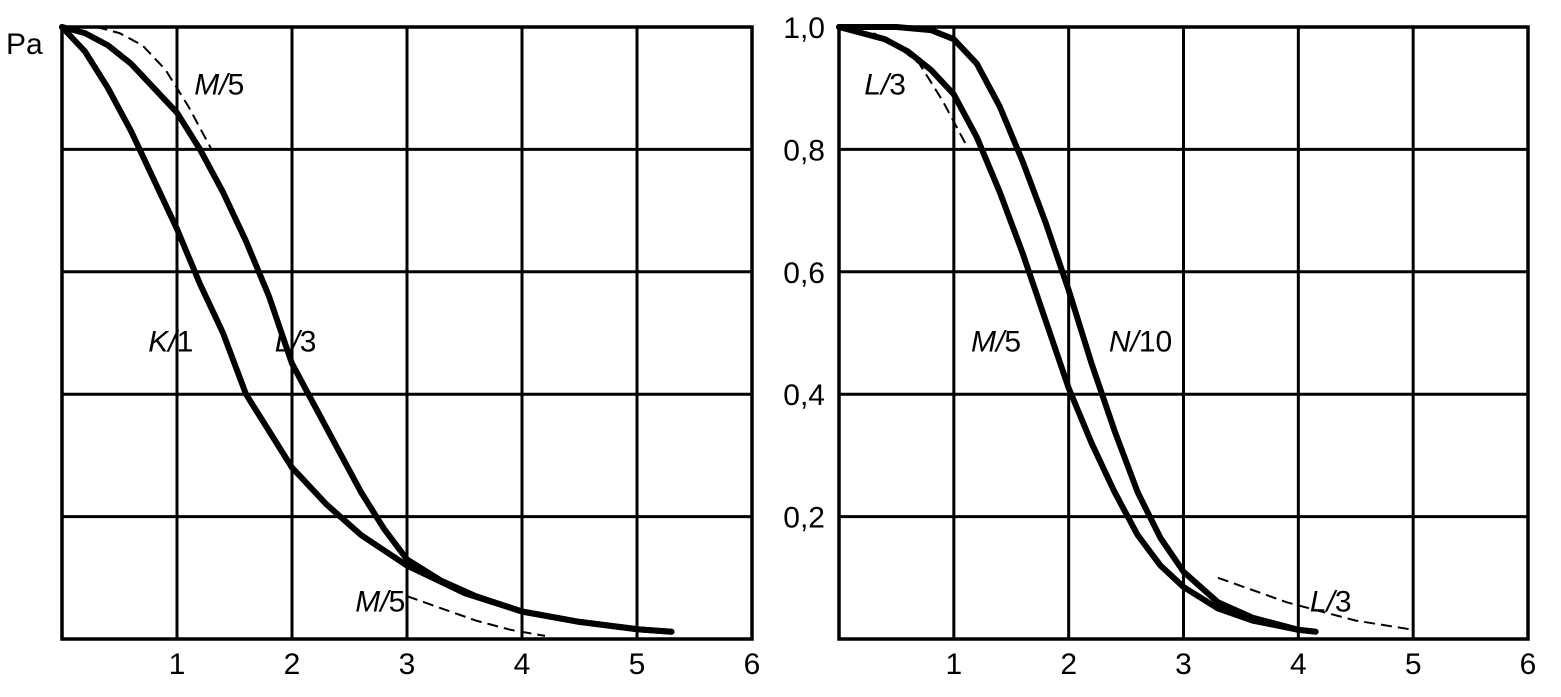 The width and height of the screenshot is (1561, 697). I want to click on curve-label-n-10: N/10, so click(1140, 341).